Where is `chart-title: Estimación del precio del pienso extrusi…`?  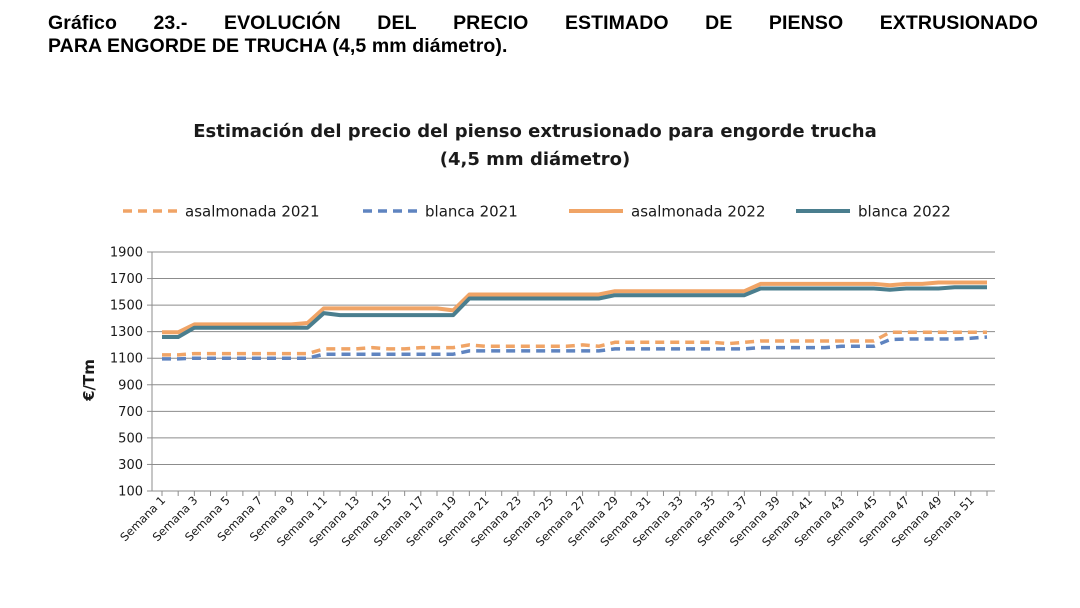
chart-title: Estimación del precio del pienso extrusi… is located at coordinates (535, 145).